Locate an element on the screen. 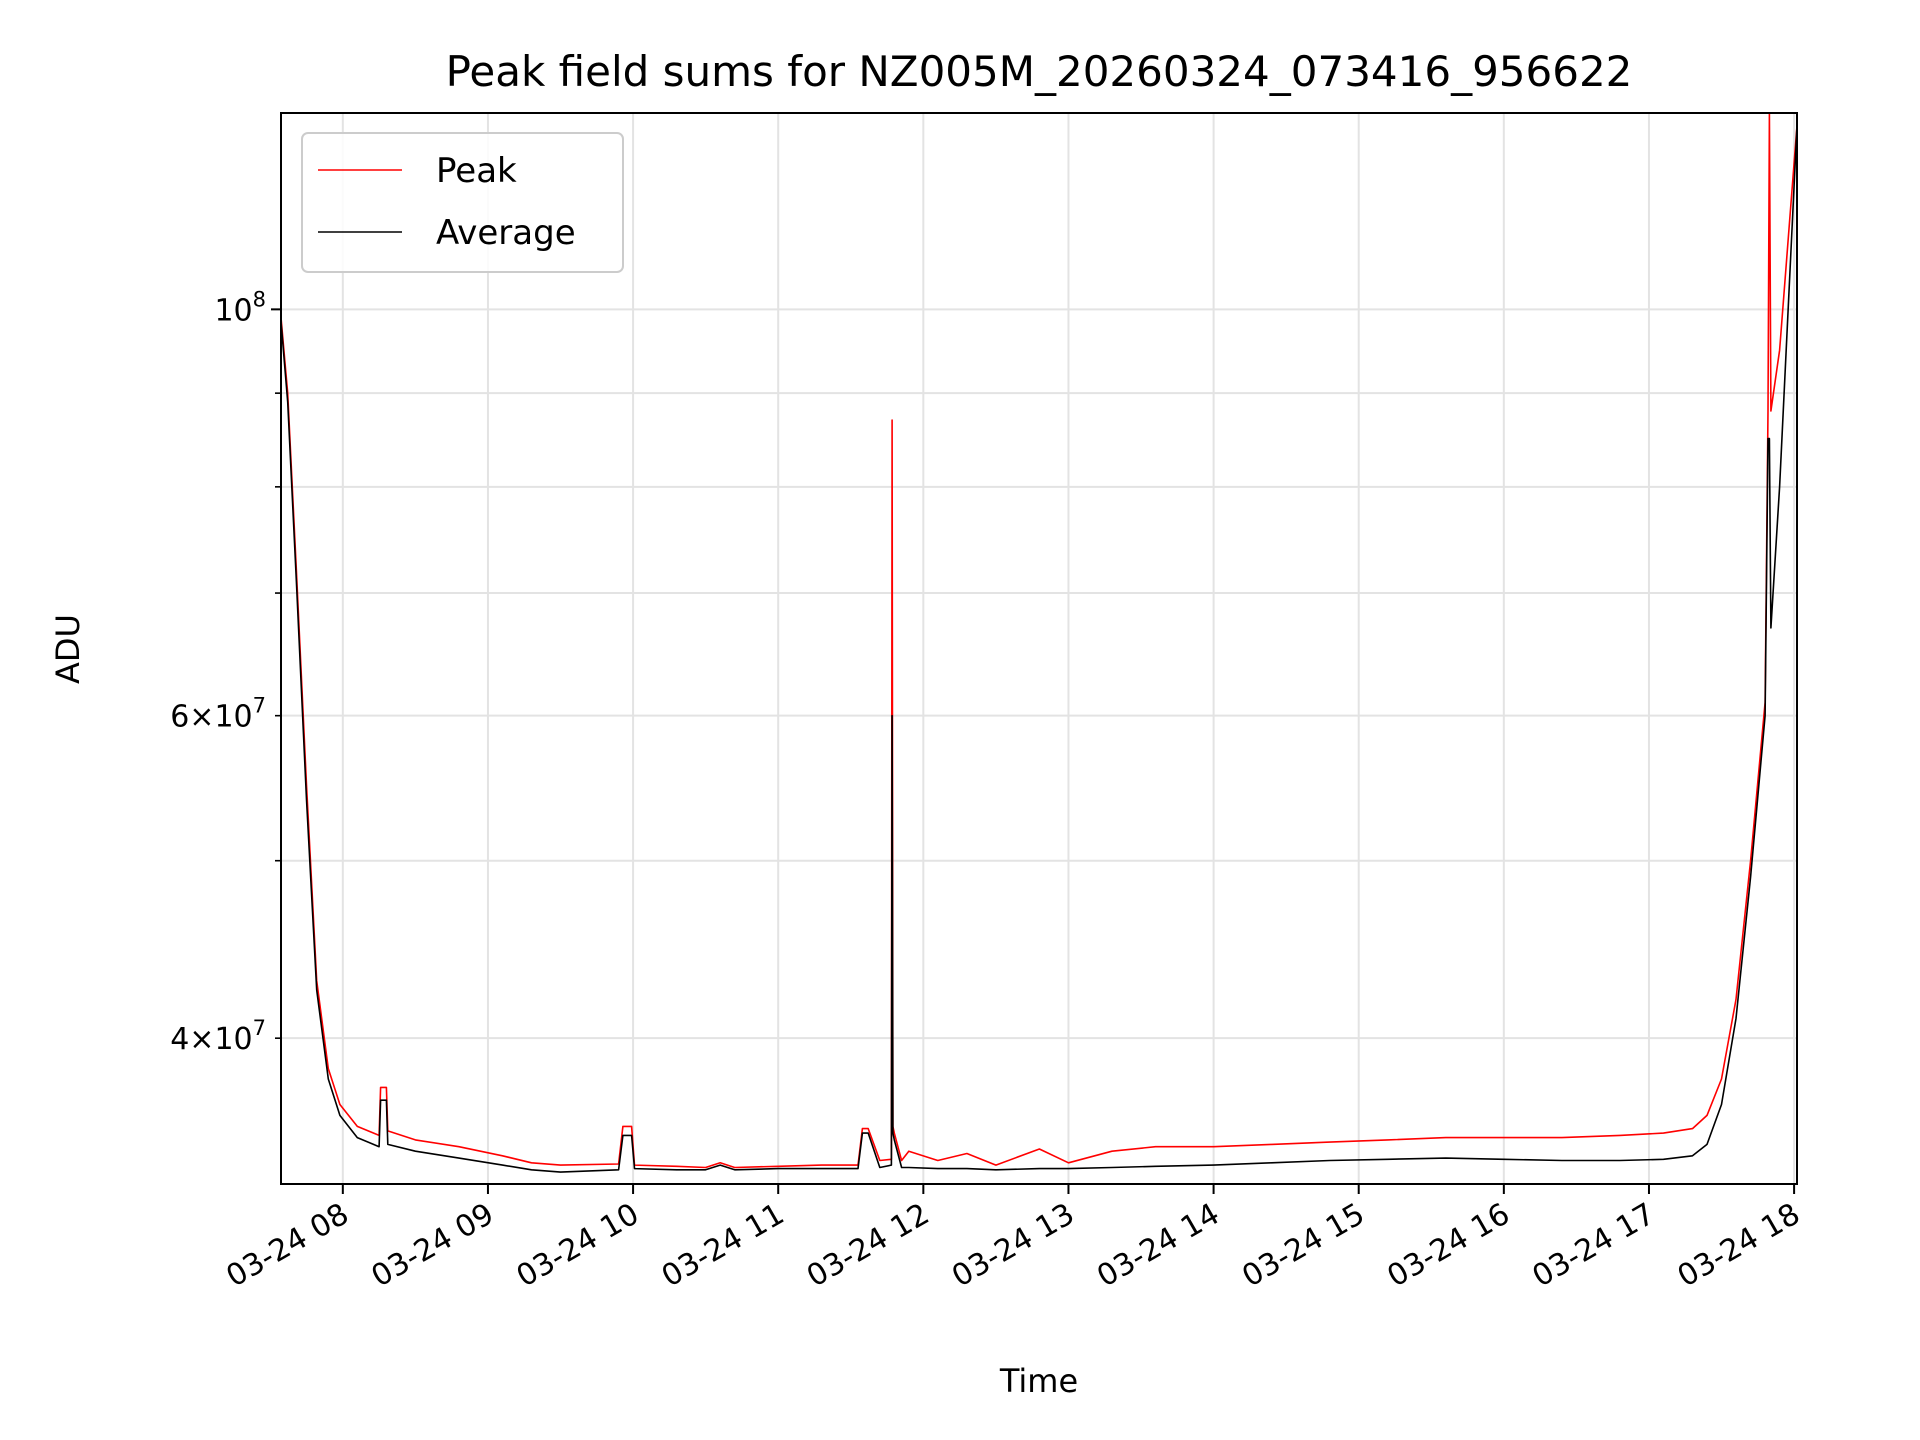 The width and height of the screenshot is (1920, 1440). legend-box is located at coordinates (462, 202).